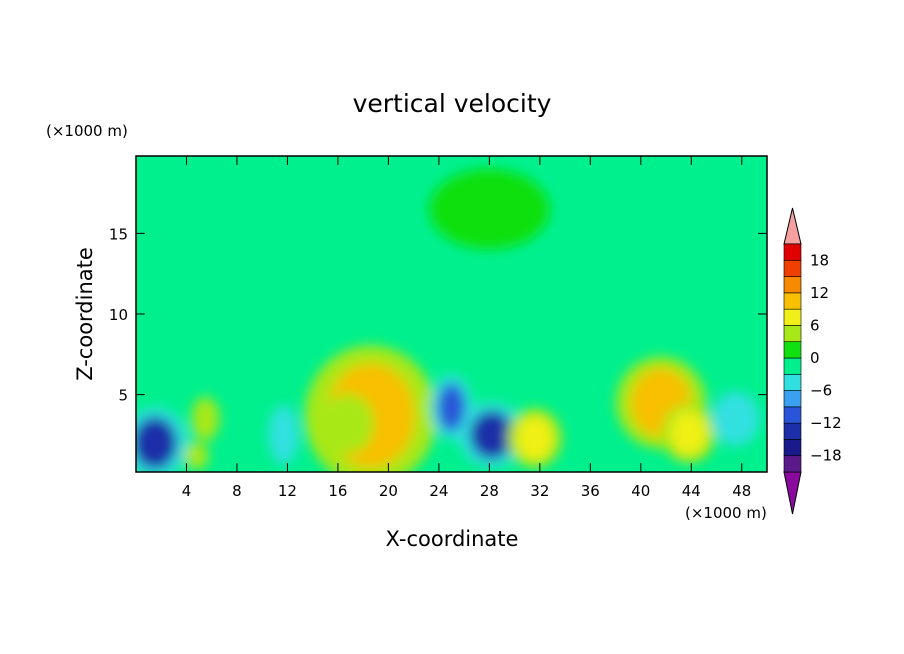 The image size is (904, 654). I want to click on x-tick-label: 48, so click(741, 491).